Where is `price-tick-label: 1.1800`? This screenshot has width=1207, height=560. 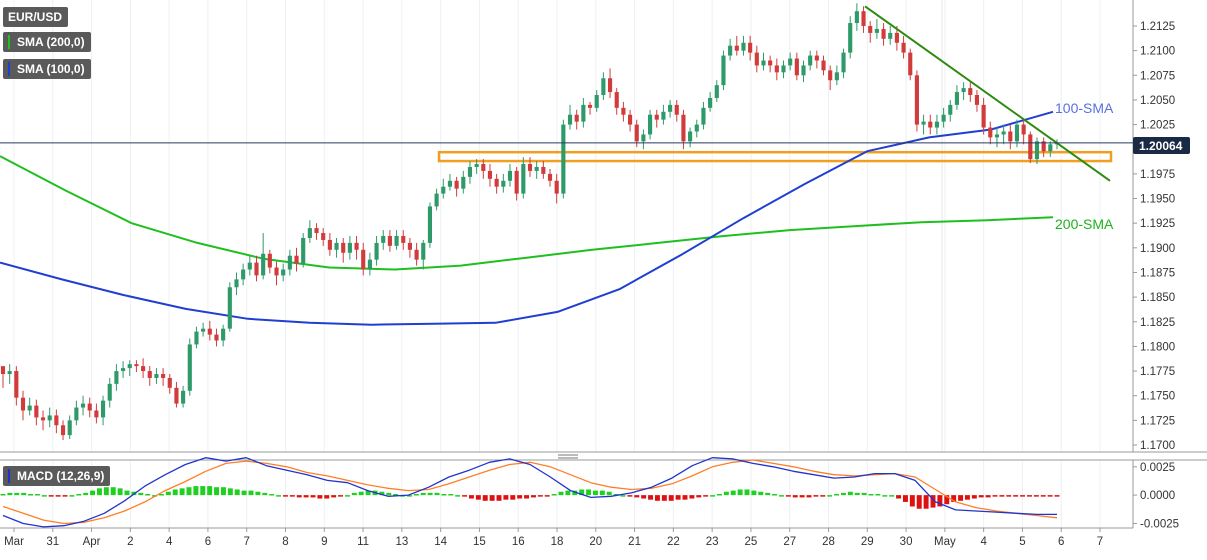 price-tick-label: 1.1800 is located at coordinates (1157, 347).